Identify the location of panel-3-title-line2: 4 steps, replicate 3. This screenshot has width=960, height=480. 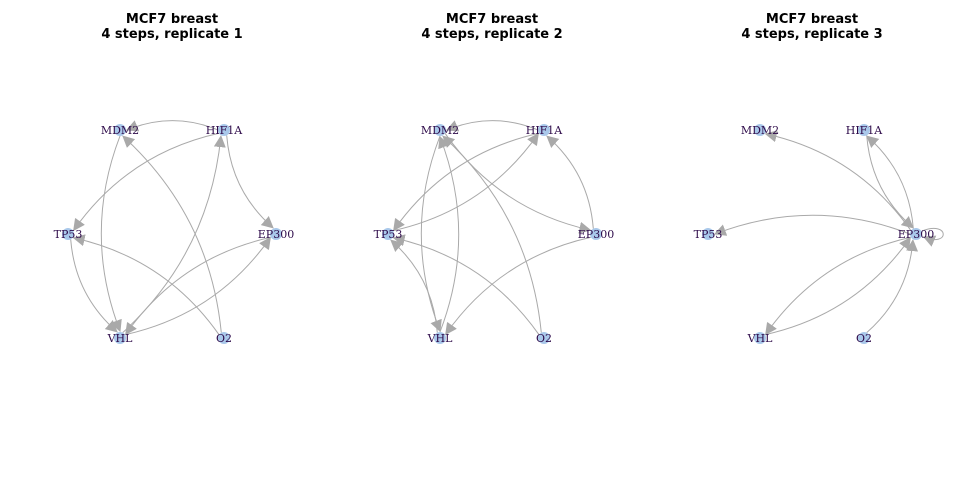
(811, 34).